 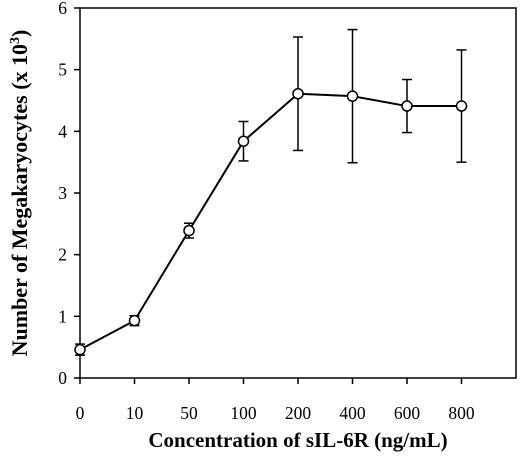 I want to click on x-axis: 0 10 50 100 200 400 600 800, so click(x=275, y=400).